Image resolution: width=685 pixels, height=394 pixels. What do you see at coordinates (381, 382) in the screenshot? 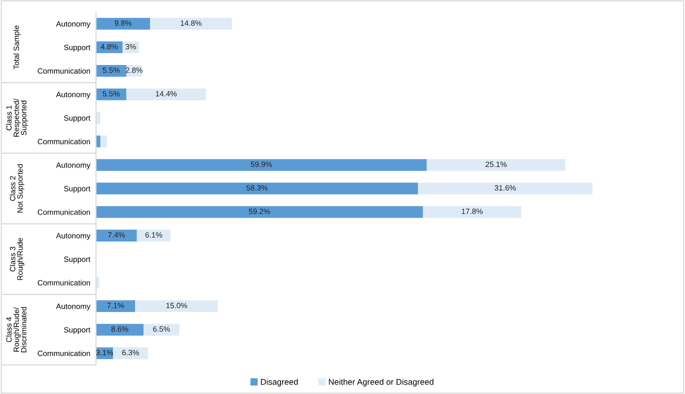
I see `legend-label: Neither Agreed or Disagreed` at bounding box center [381, 382].